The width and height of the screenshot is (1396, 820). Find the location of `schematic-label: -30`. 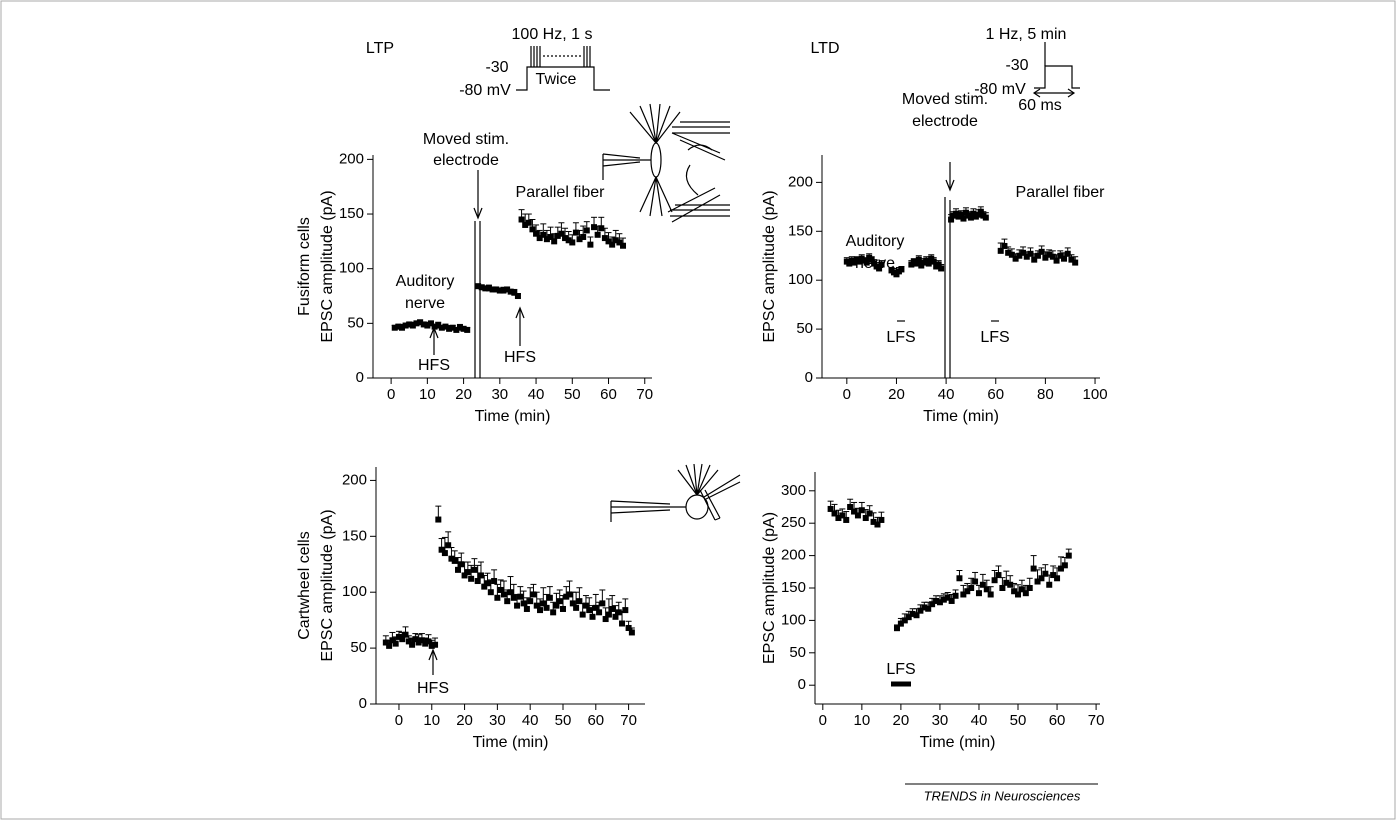

schematic-label: -30 is located at coordinates (496, 67).